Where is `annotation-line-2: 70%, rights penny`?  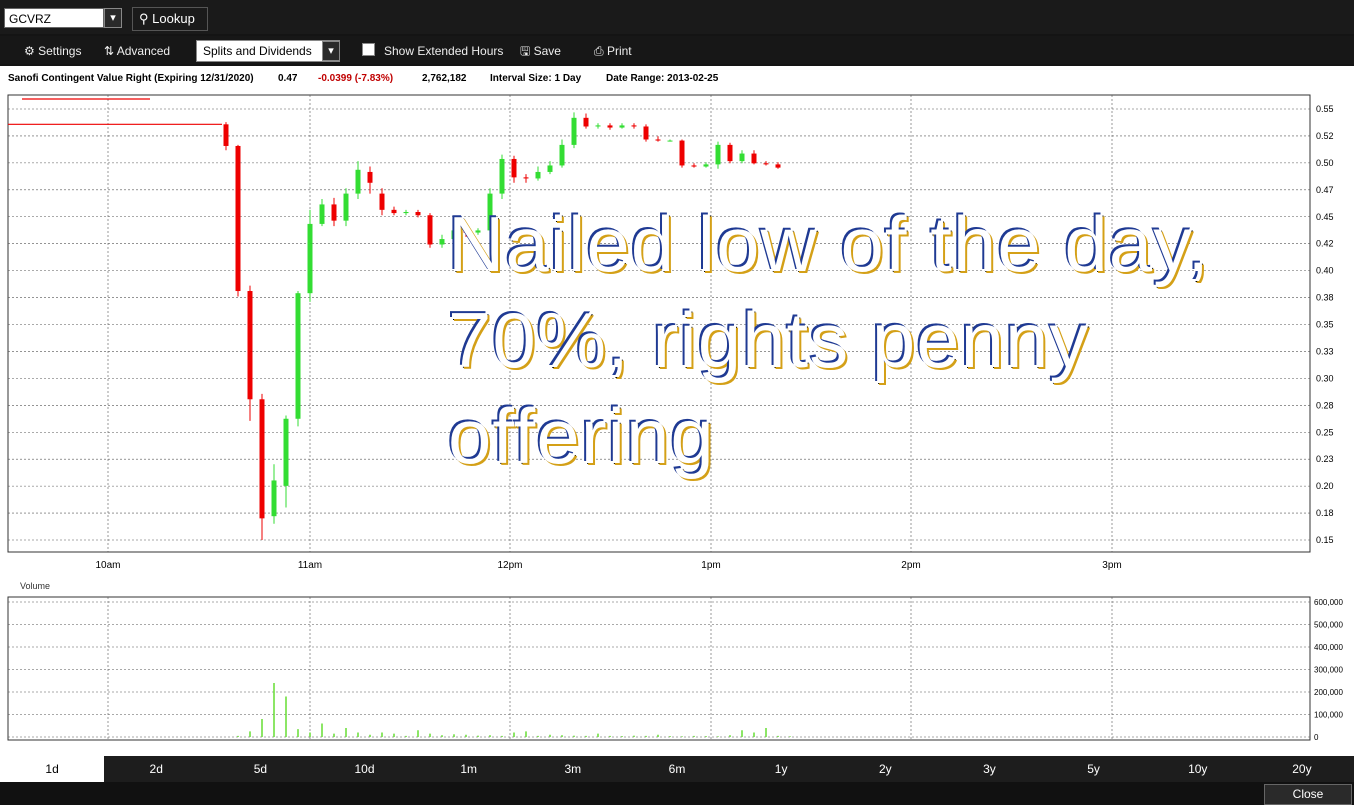
annotation-line-2: 70%, rights penny is located at coordinates (769, 340).